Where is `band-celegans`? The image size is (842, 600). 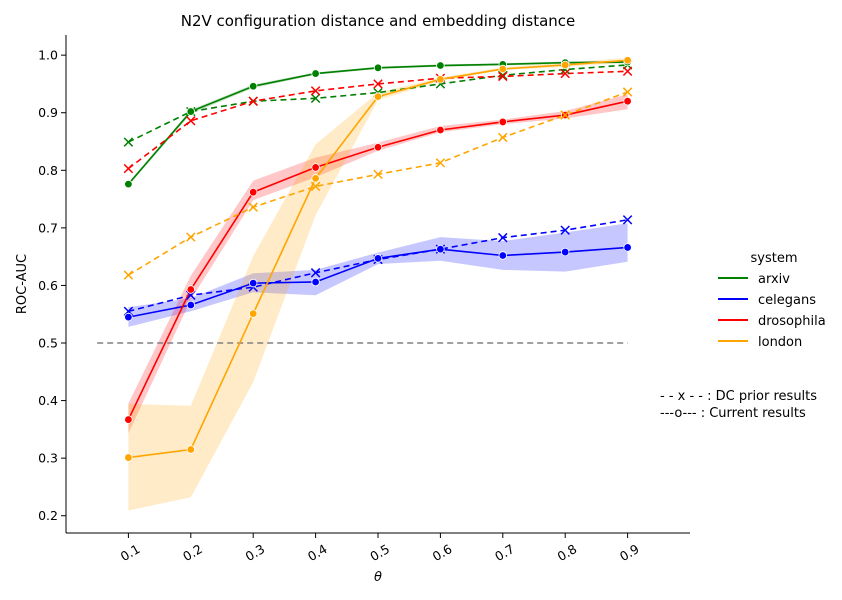 band-celegans is located at coordinates (378, 275).